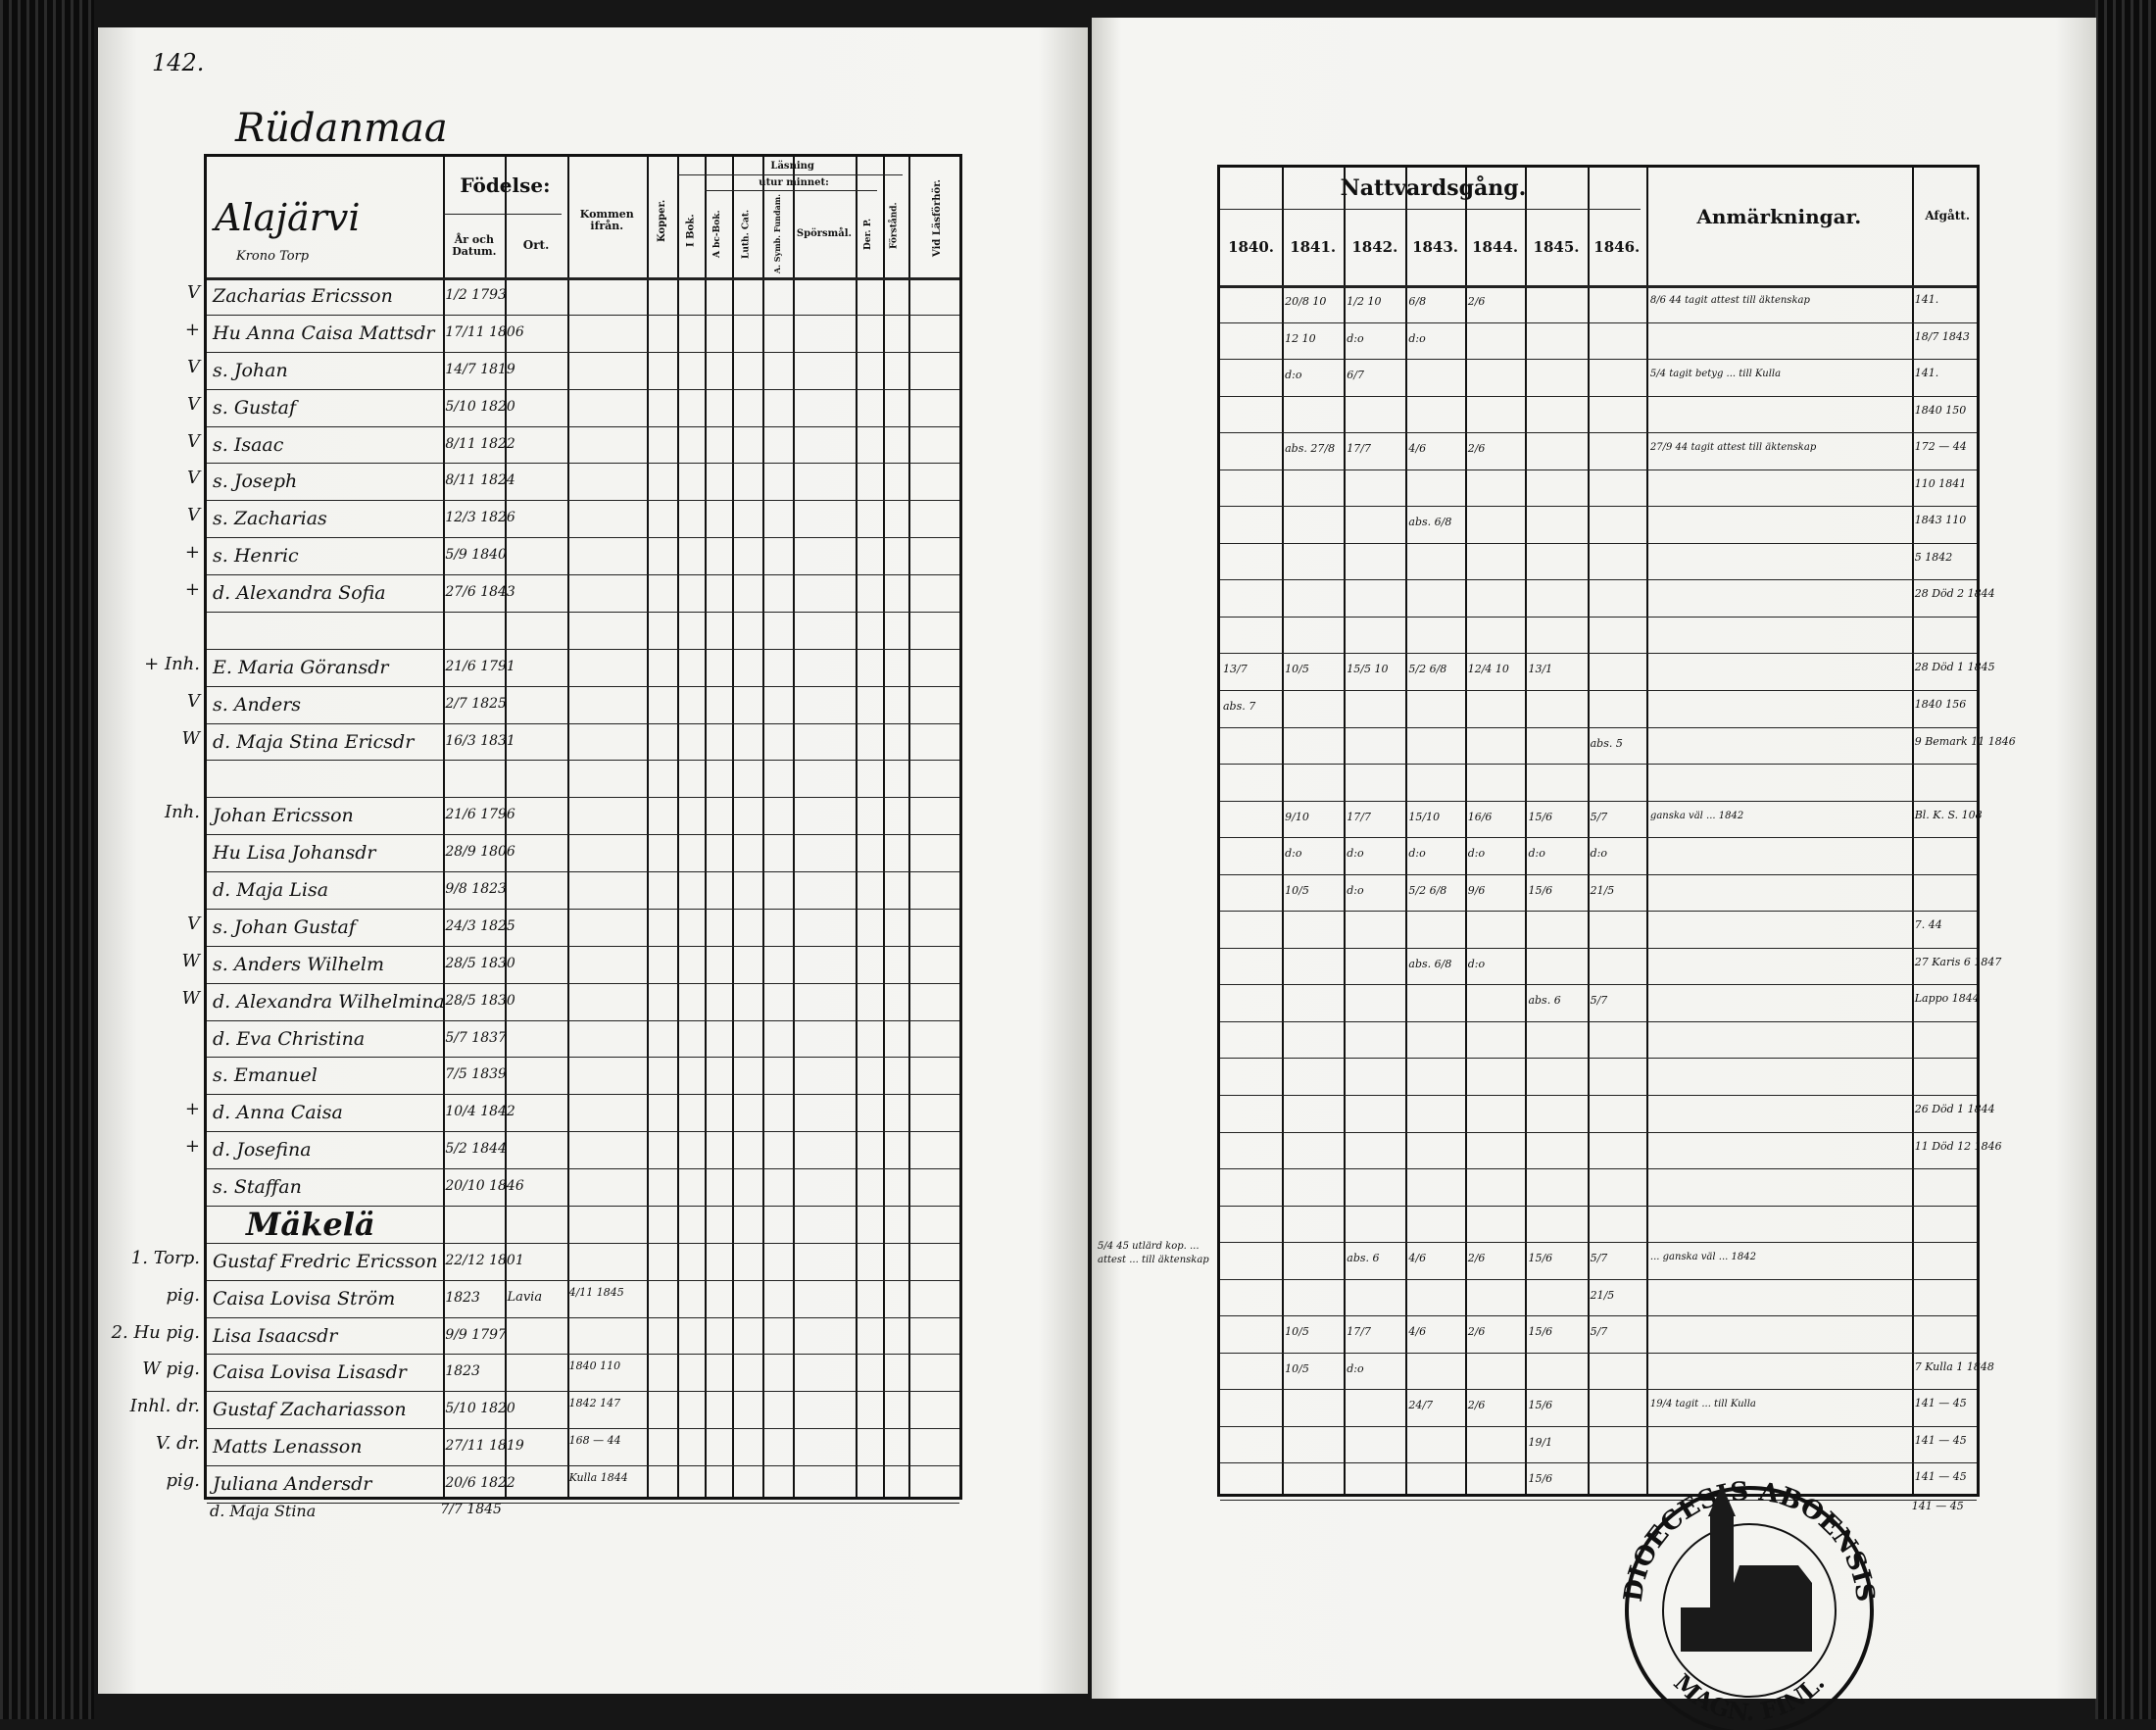 The height and width of the screenshot is (1730, 2156). What do you see at coordinates (255, 481) in the screenshot?
I see `person-name: s. Joseph` at bounding box center [255, 481].